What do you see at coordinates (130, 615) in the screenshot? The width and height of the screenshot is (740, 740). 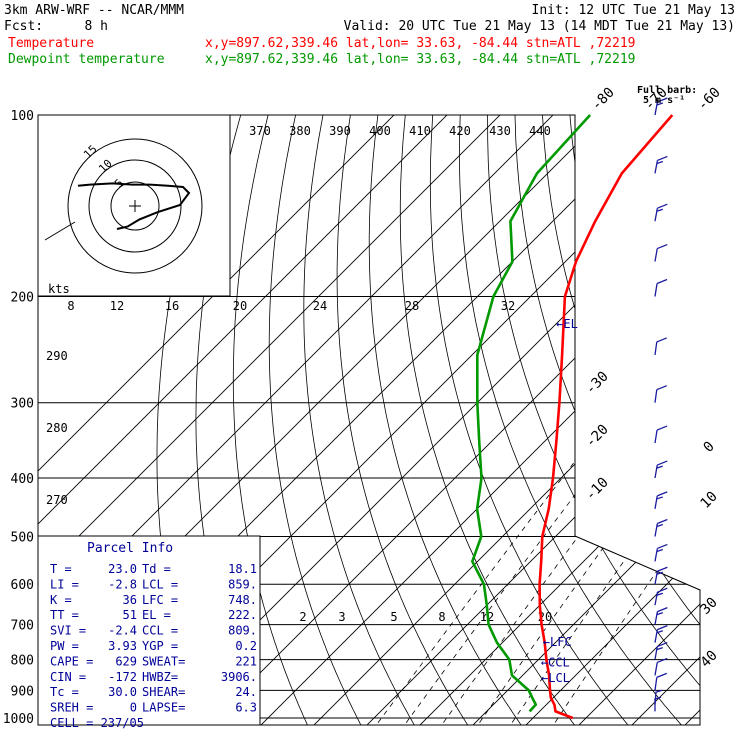 I see `parcel-value: 51` at bounding box center [130, 615].